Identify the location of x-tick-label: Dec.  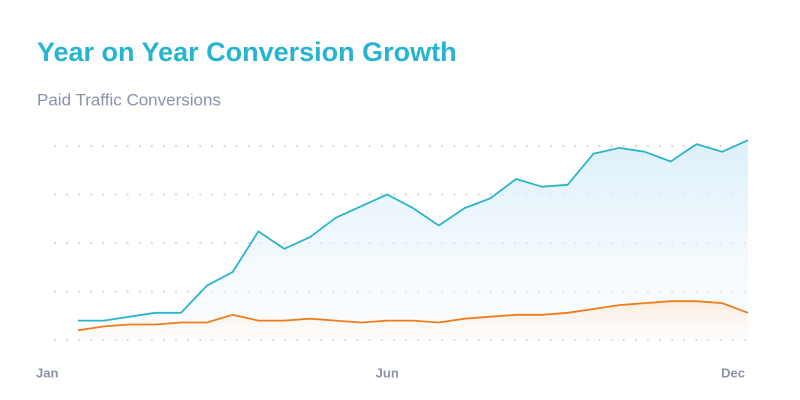
(733, 372).